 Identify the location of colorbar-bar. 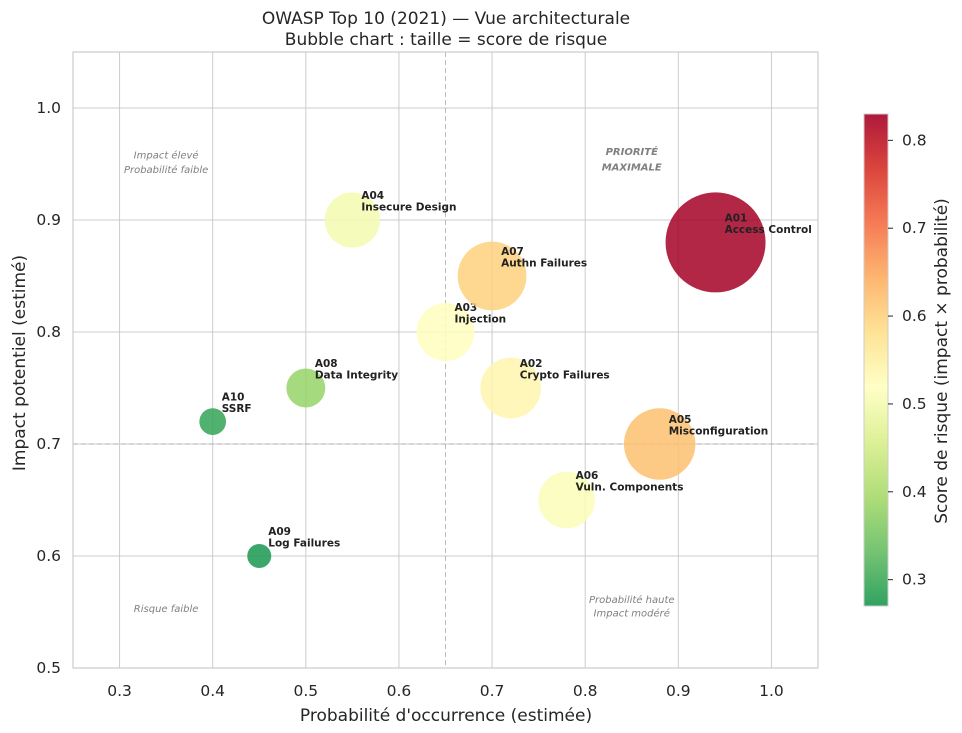
(876, 360).